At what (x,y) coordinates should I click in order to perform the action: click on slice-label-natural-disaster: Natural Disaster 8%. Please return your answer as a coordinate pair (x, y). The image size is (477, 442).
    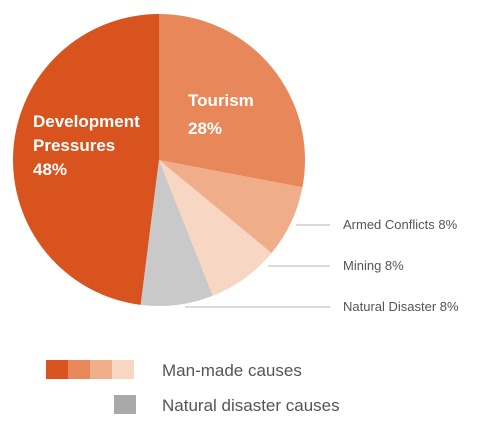
    Looking at the image, I should click on (401, 306).